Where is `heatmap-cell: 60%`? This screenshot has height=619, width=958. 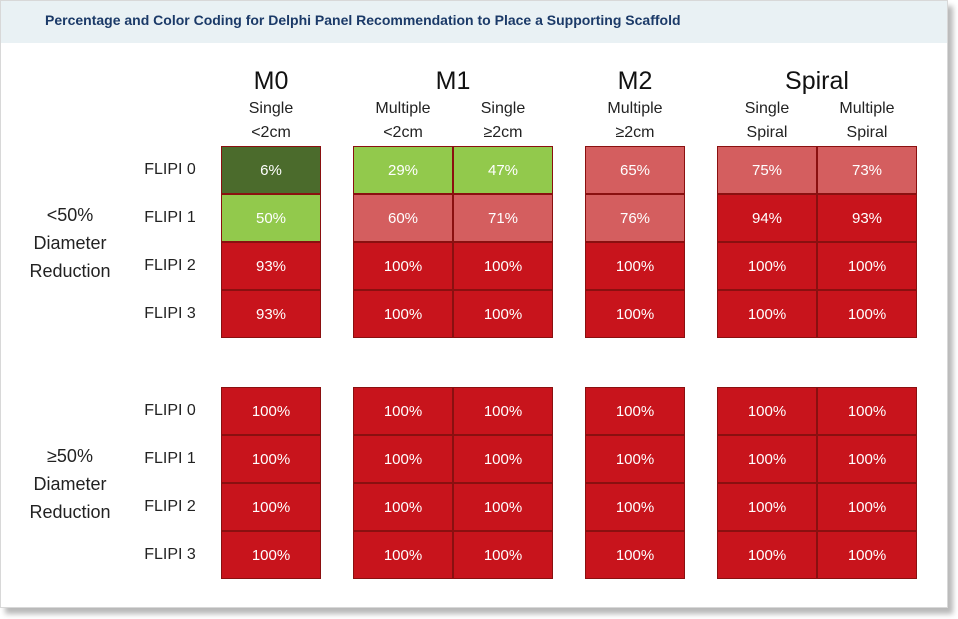
heatmap-cell: 60% is located at coordinates (403, 218).